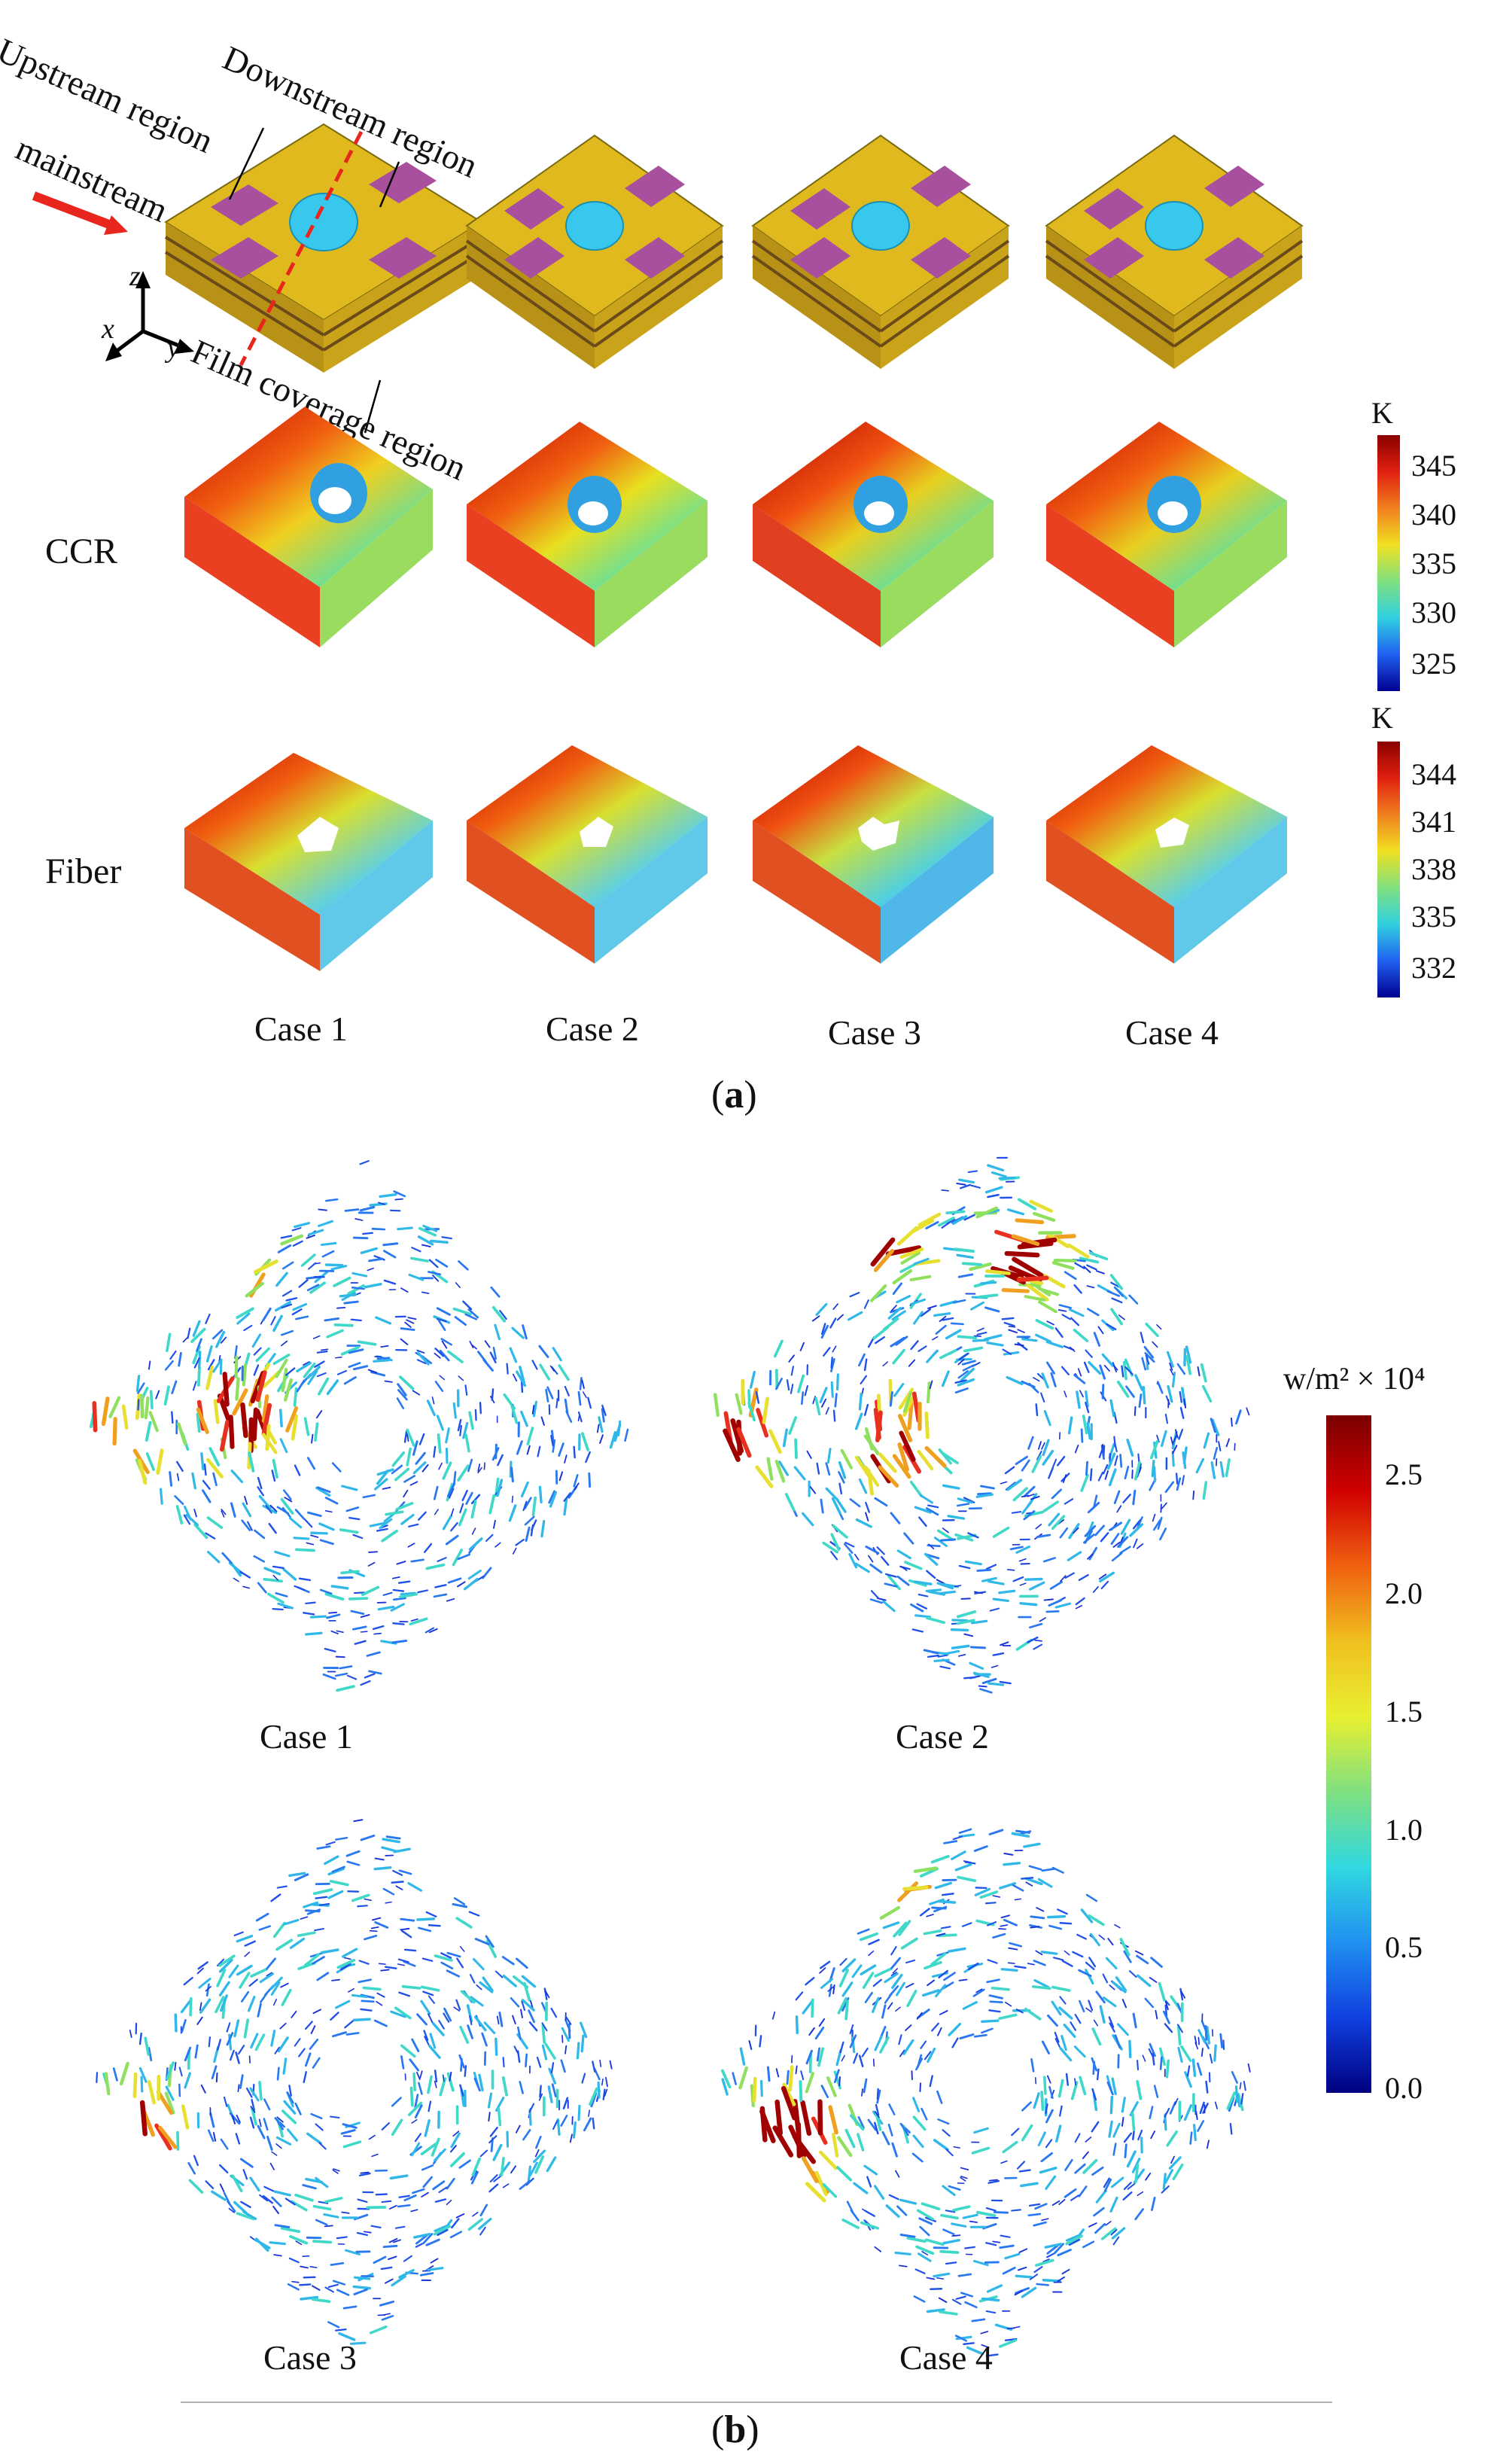 The image size is (1485, 2464). Describe the element at coordinates (173, 348) in the screenshot. I see `axis-y-label: y` at that location.